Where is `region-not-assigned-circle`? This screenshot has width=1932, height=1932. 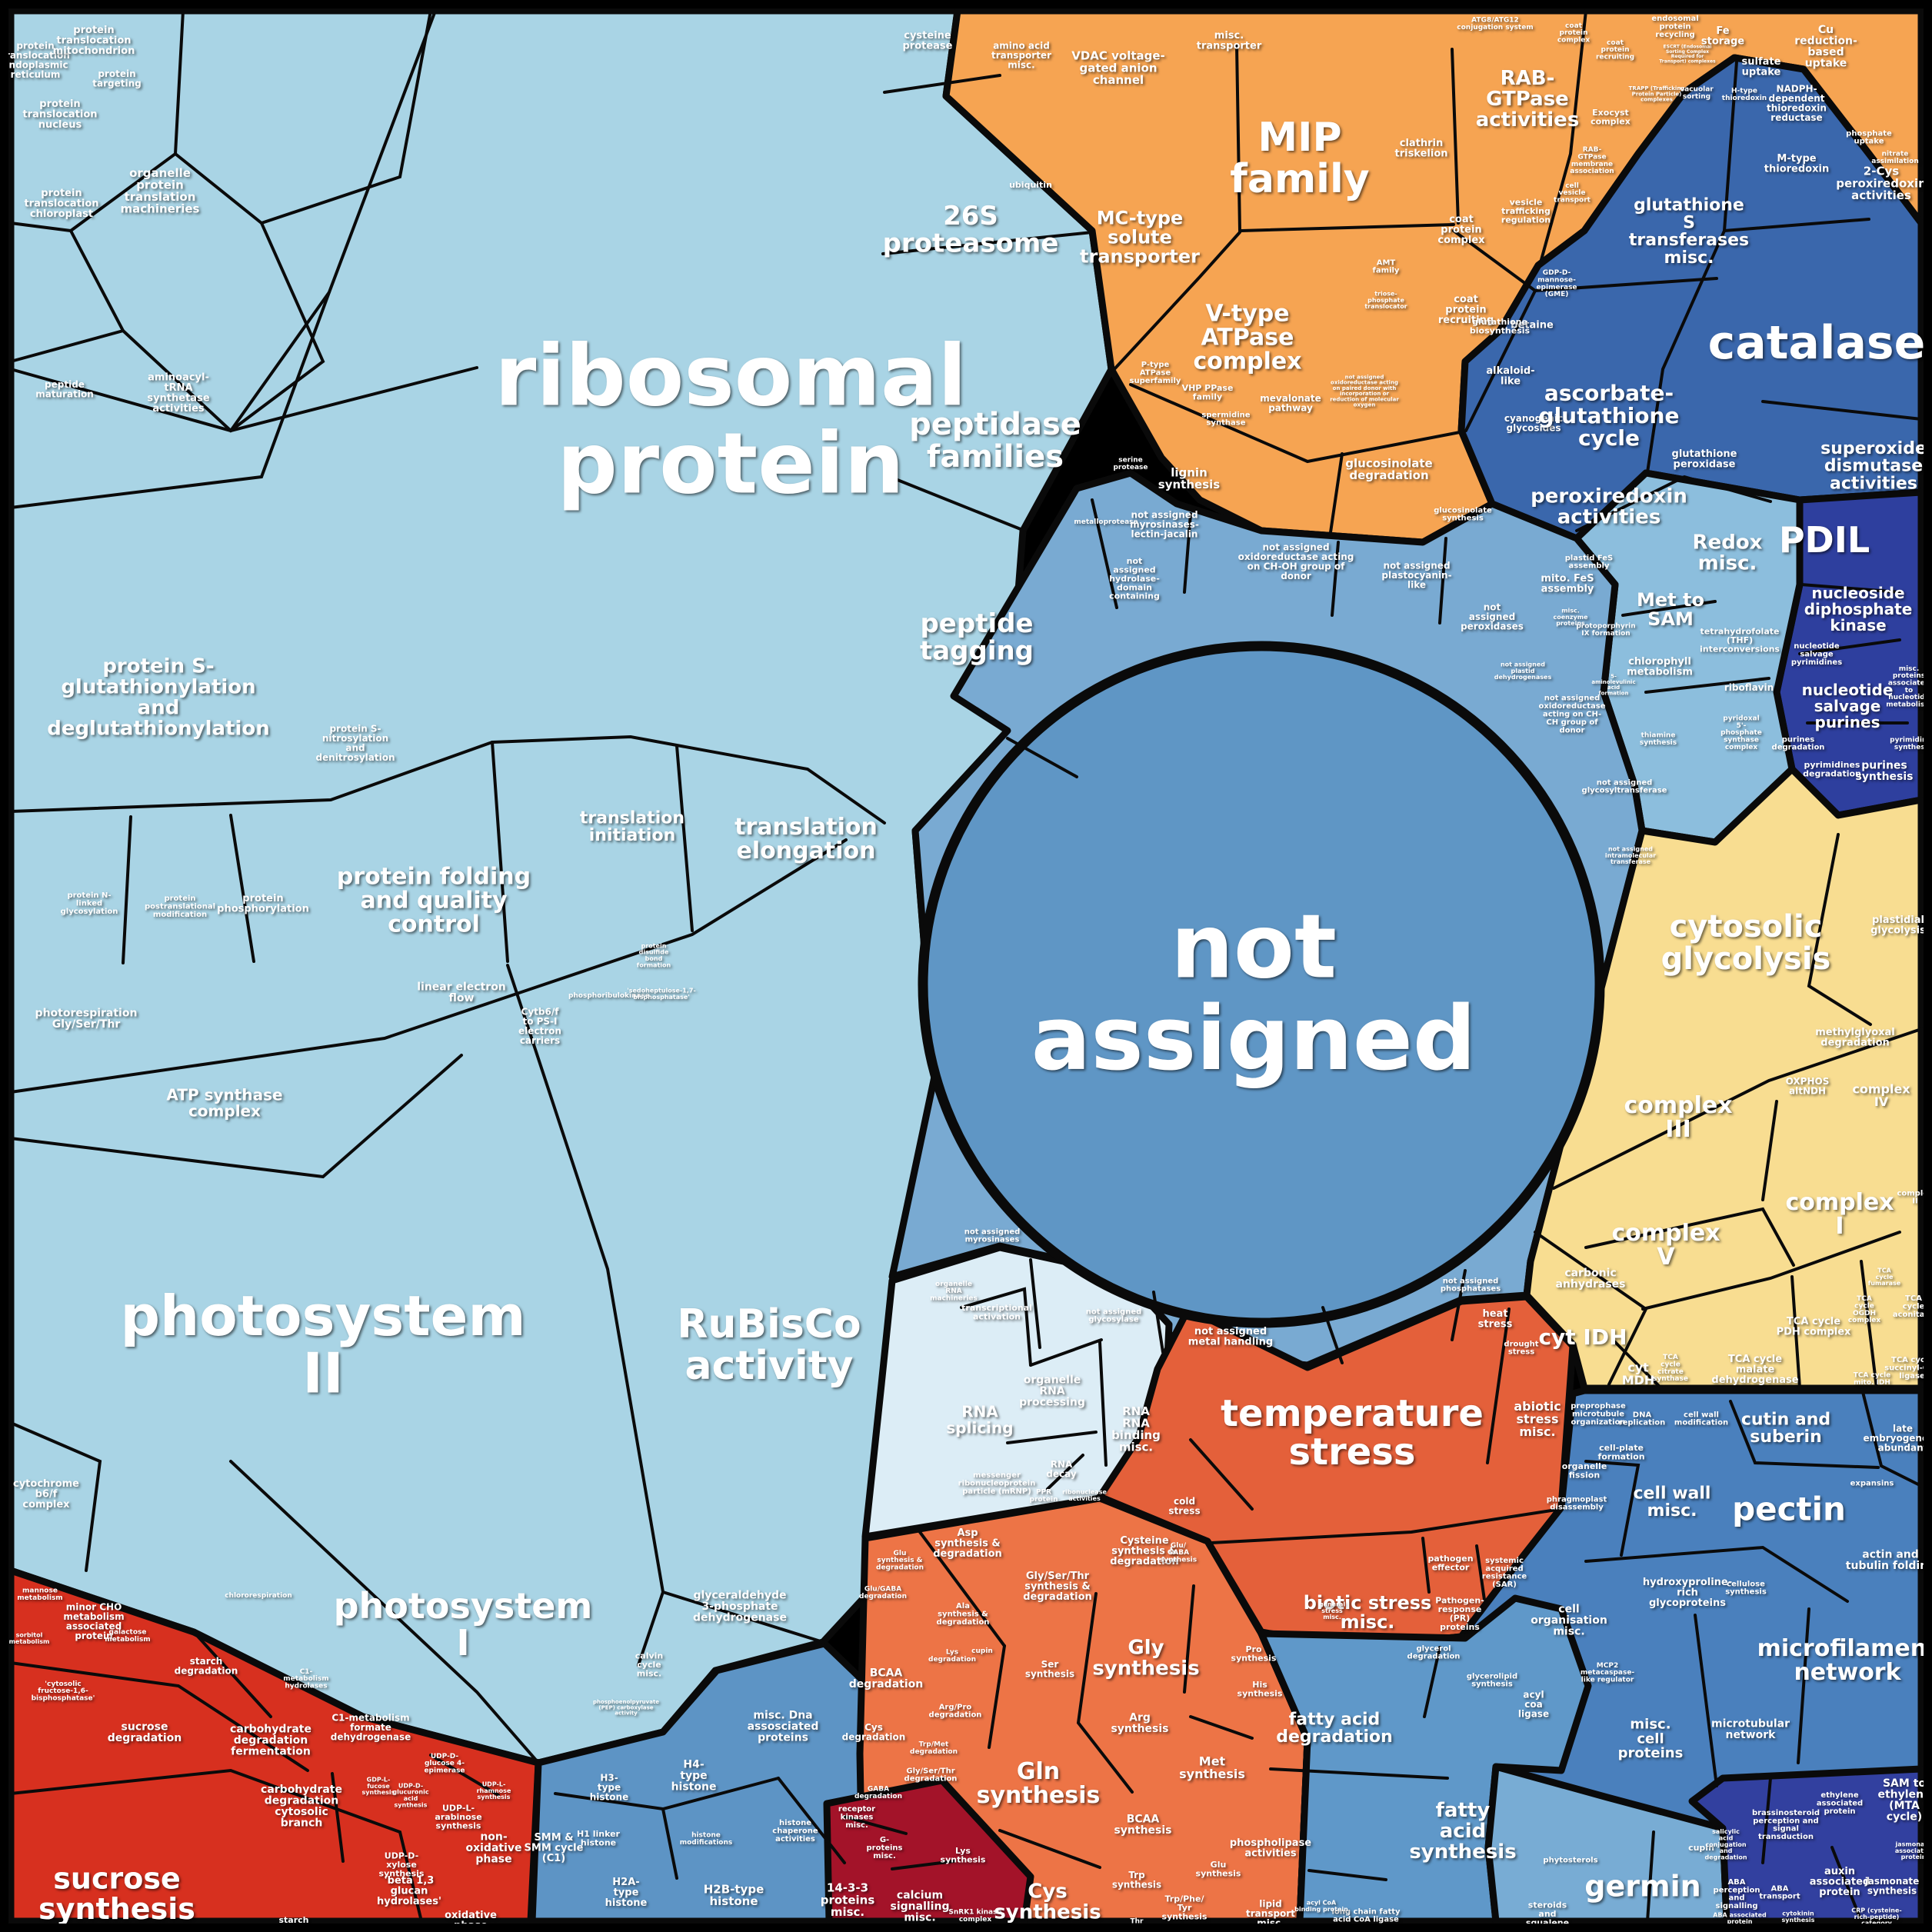
region-not-assigned-circle is located at coordinates (1261, 984).